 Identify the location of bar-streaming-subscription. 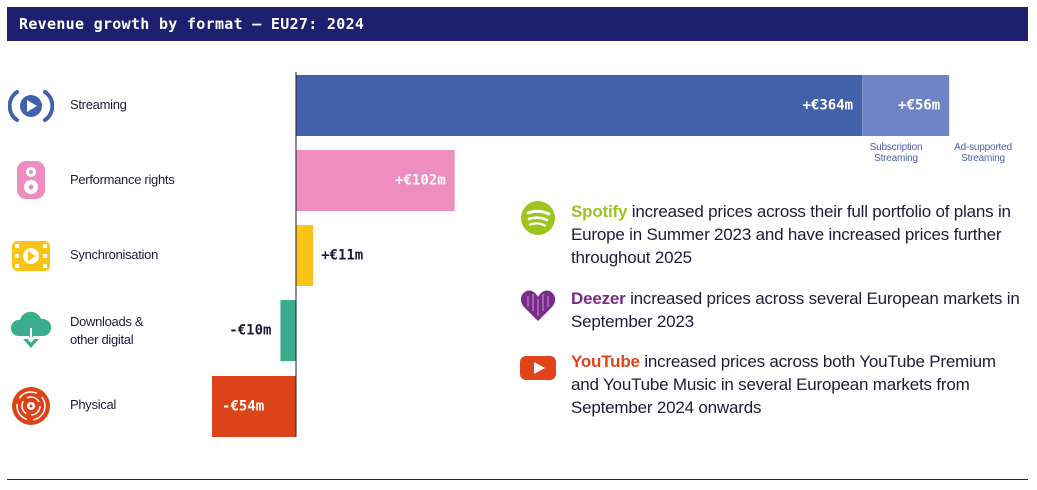
(579, 105).